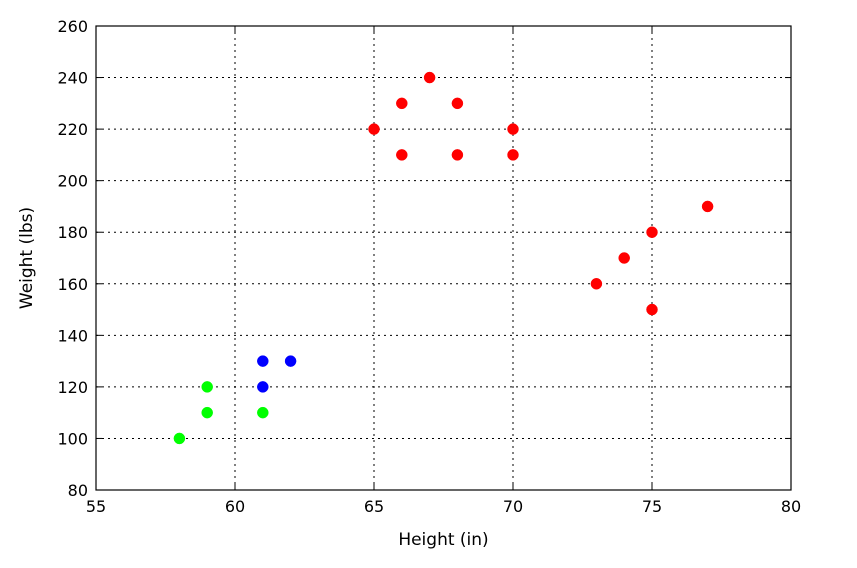 This screenshot has width=857, height=568. Describe the element at coordinates (235, 506) in the screenshot. I see `x-tick-label: 60` at that location.